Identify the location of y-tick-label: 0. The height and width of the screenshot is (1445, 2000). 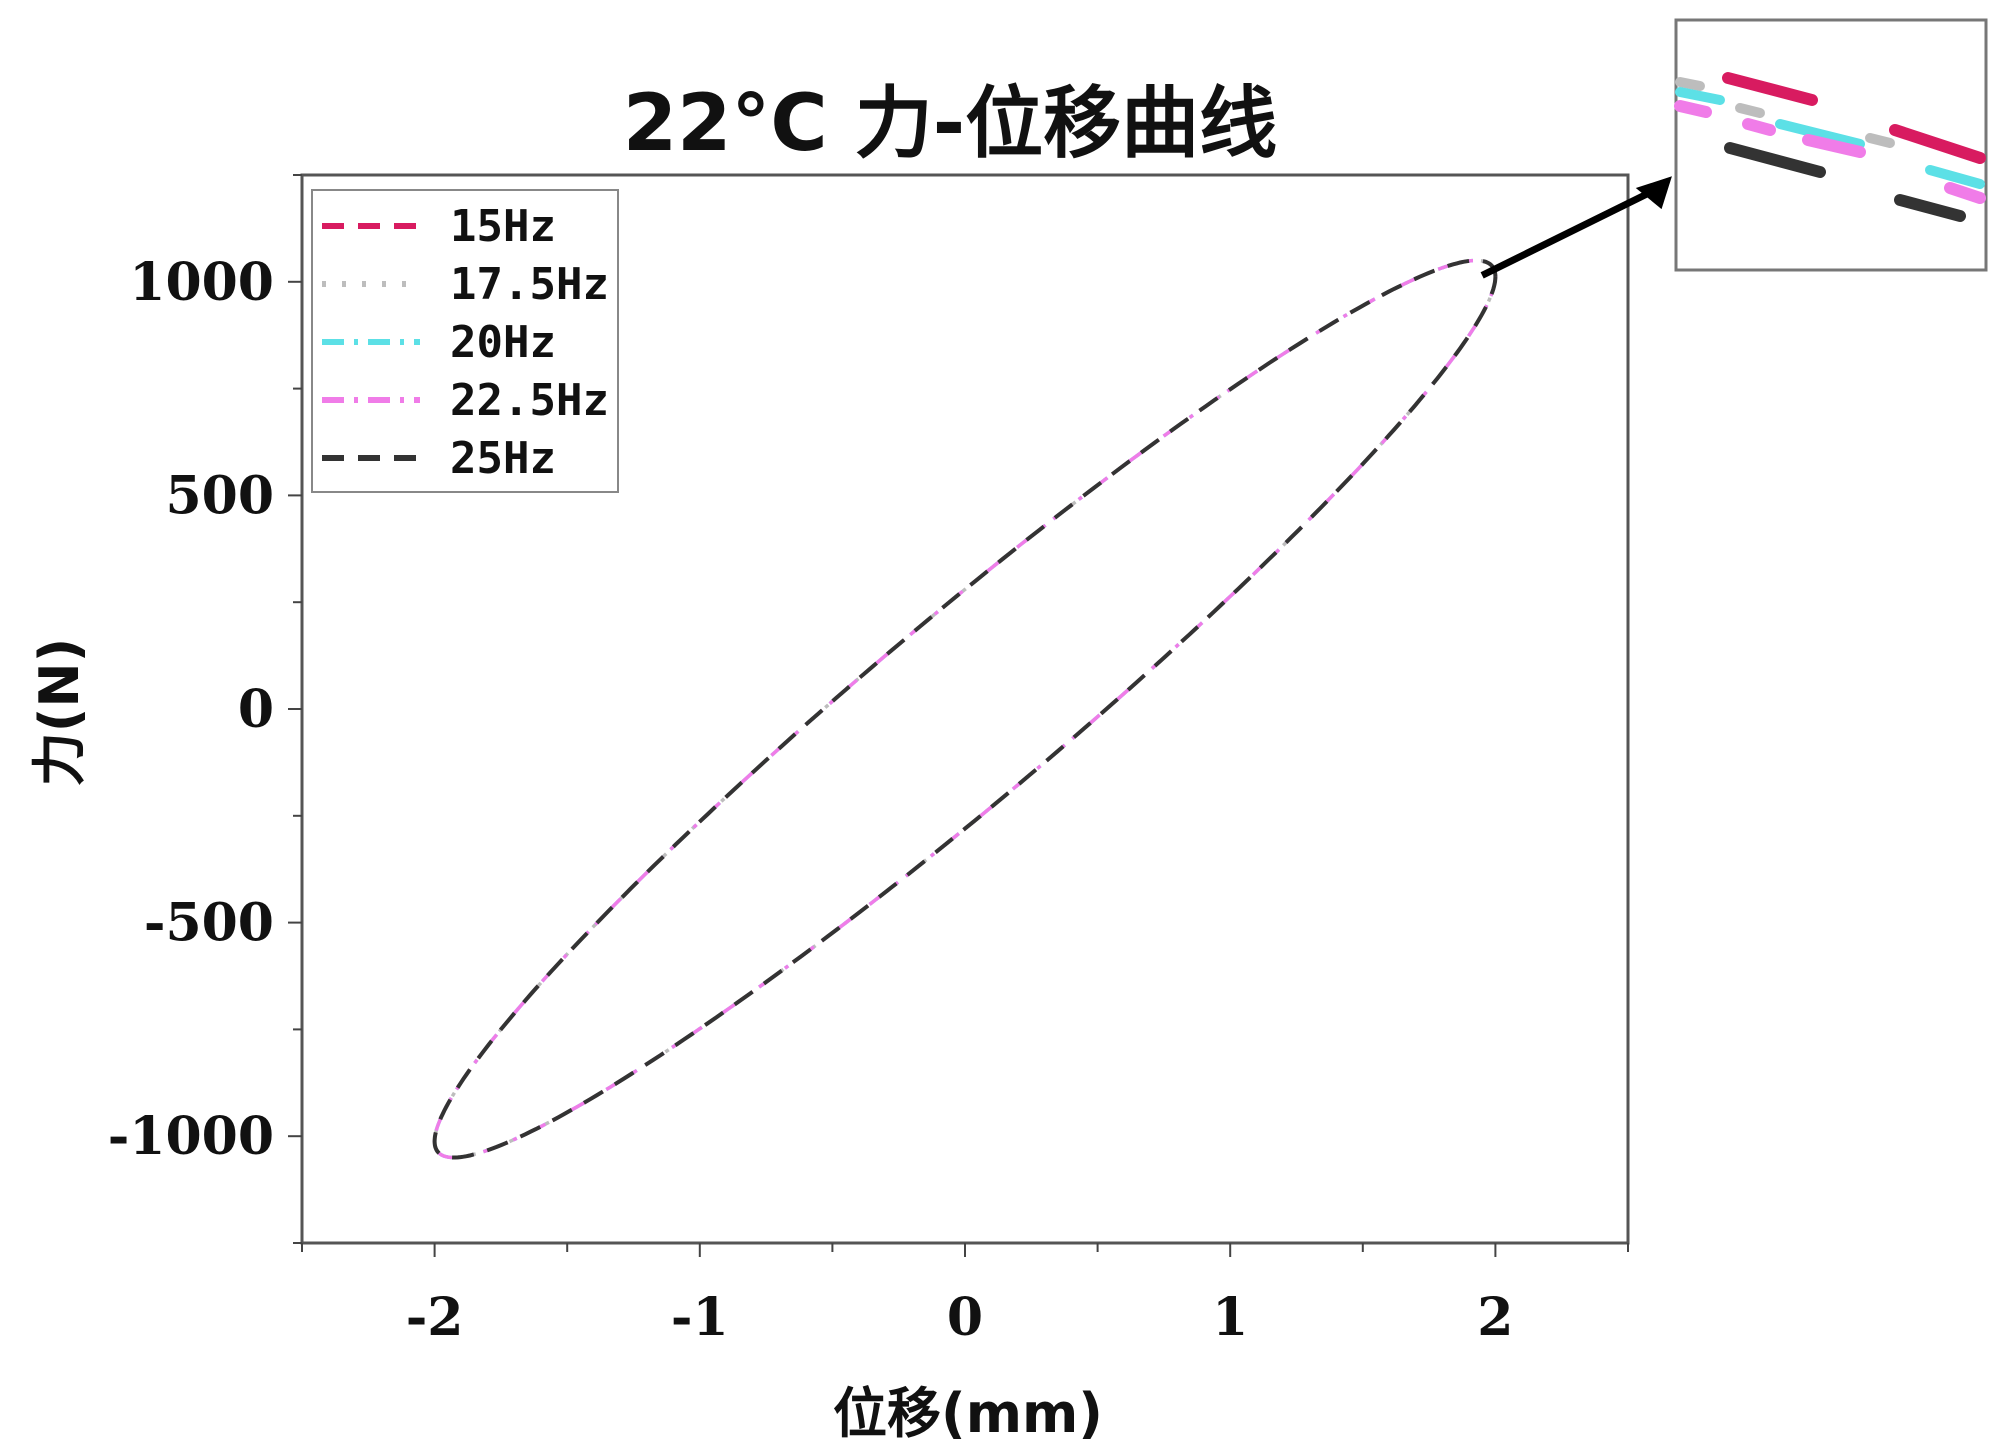
(256, 709).